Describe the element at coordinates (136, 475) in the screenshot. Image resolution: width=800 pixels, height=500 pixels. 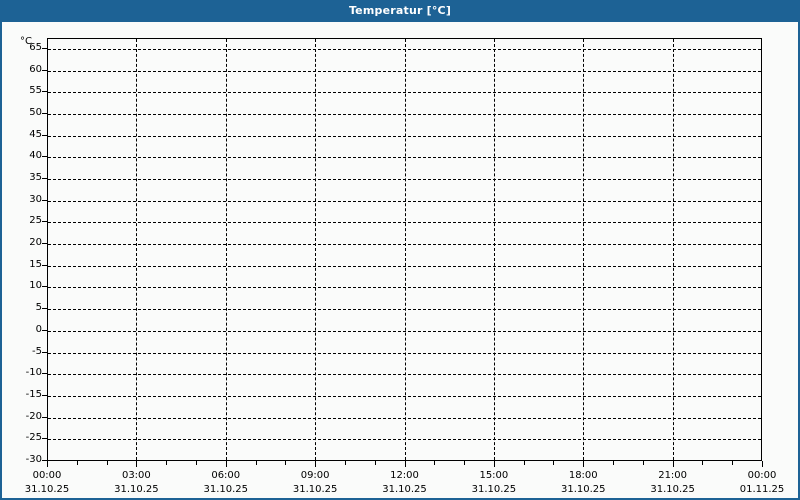
I see `x-axis-label-time: 03:00` at that location.